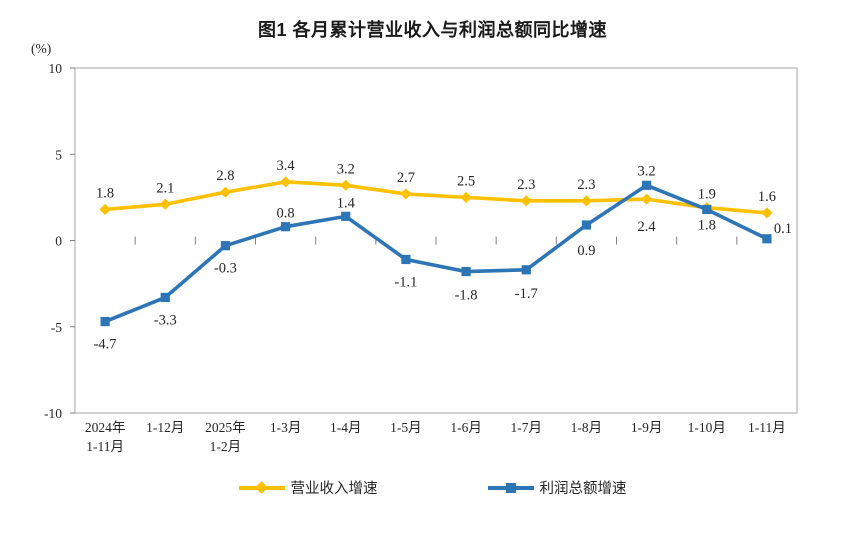  What do you see at coordinates (225, 269) in the screenshot?
I see `data-point-label: -0.3` at bounding box center [225, 269].